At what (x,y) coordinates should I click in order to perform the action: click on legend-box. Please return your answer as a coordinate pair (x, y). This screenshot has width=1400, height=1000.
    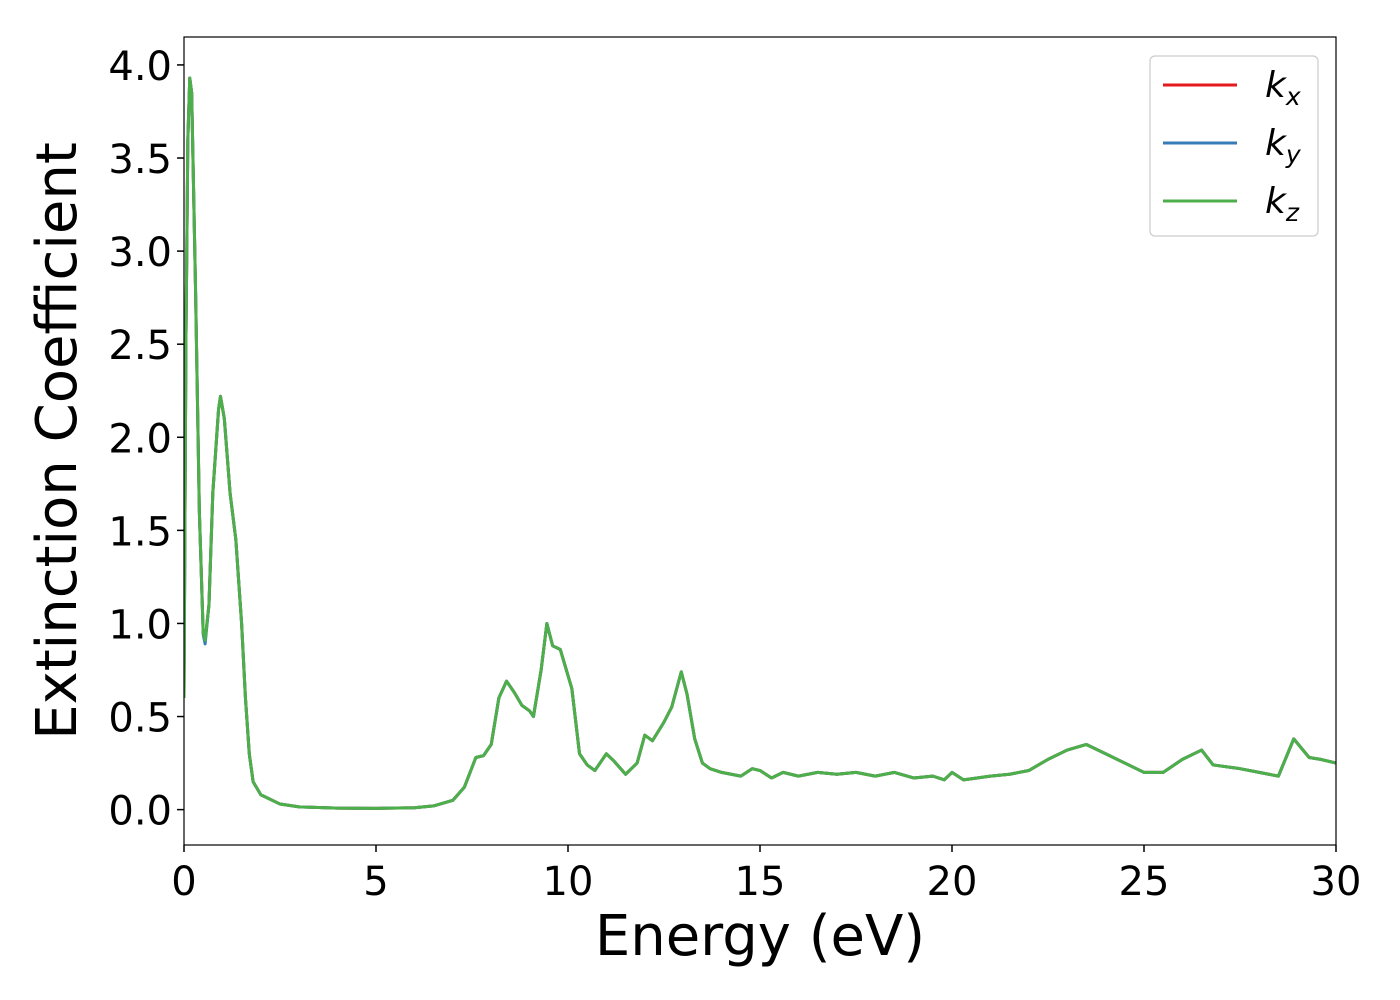
    Looking at the image, I should click on (1234, 146).